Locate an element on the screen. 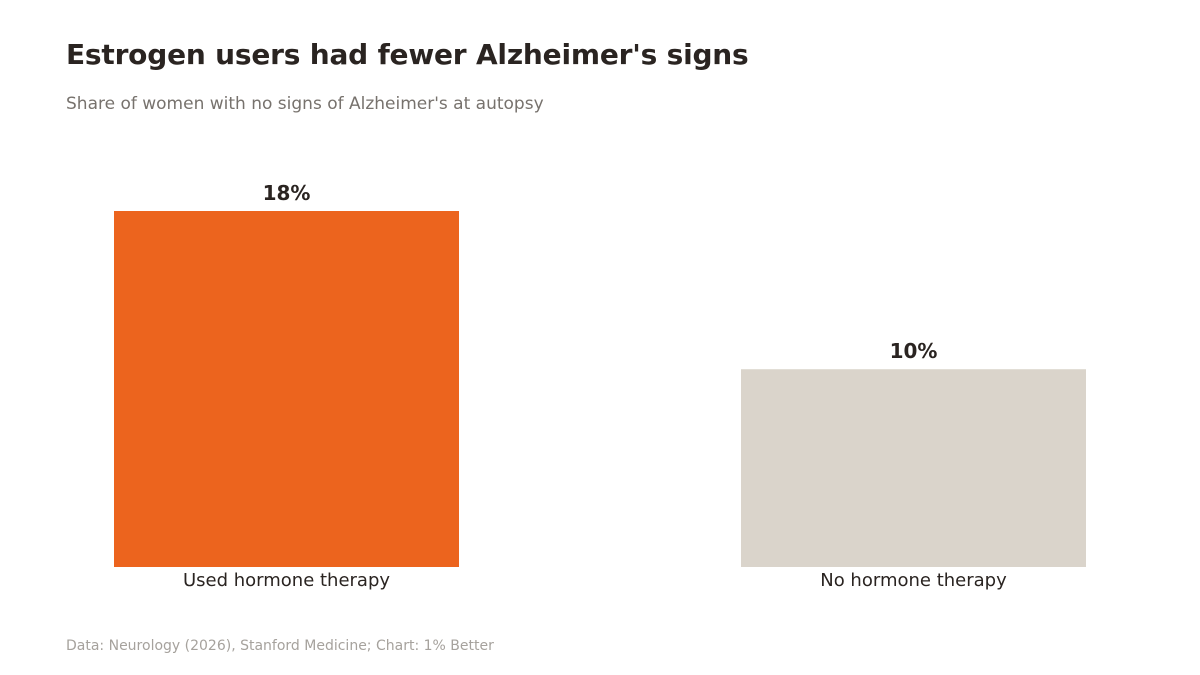 The image size is (1200, 675). value-label: 10% is located at coordinates (914, 351).